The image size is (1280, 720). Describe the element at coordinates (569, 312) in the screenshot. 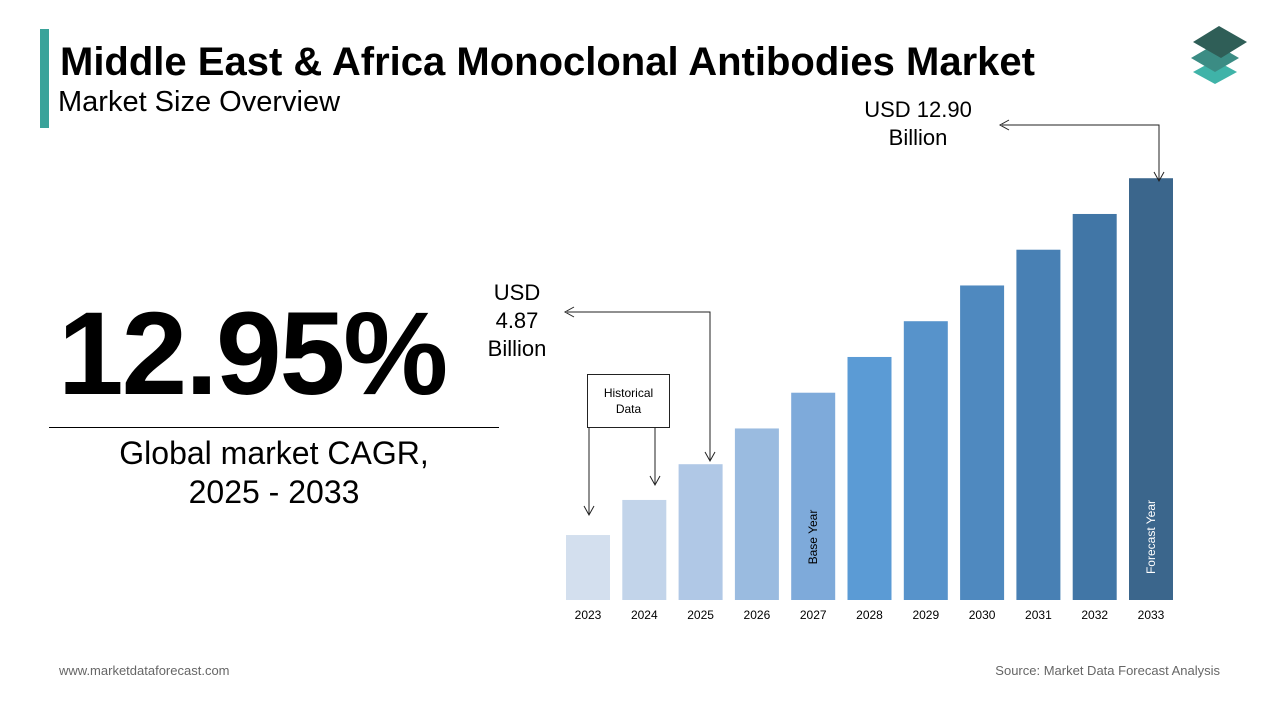

I see `arrow-2025-callout-head-text` at that location.